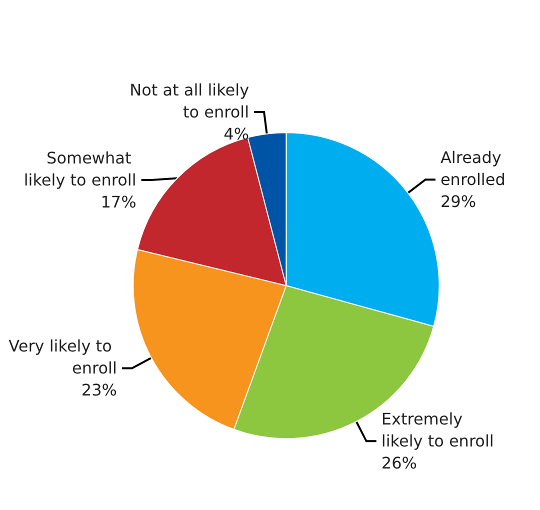  What do you see at coordinates (458, 202) in the screenshot?
I see `data-label: 29%` at bounding box center [458, 202].